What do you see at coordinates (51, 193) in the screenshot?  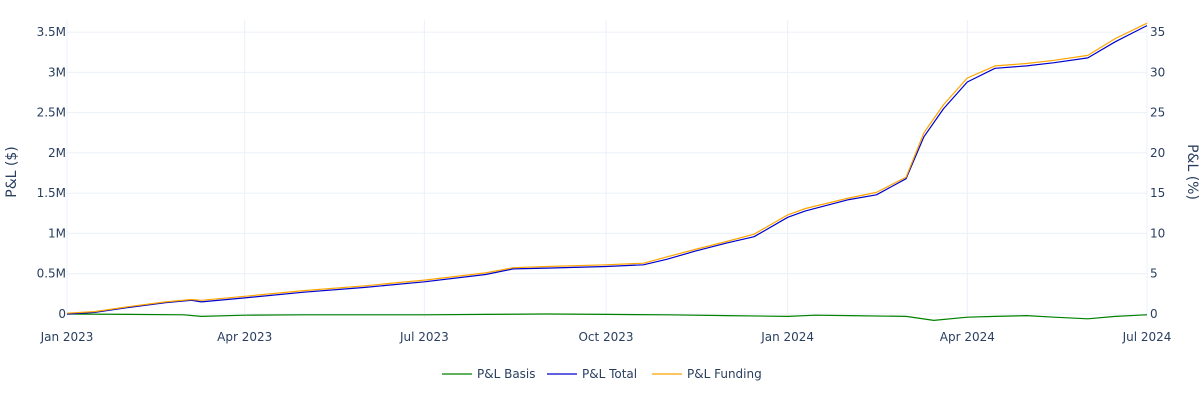 I see `y-left-tick-label: 1.5M` at bounding box center [51, 193].